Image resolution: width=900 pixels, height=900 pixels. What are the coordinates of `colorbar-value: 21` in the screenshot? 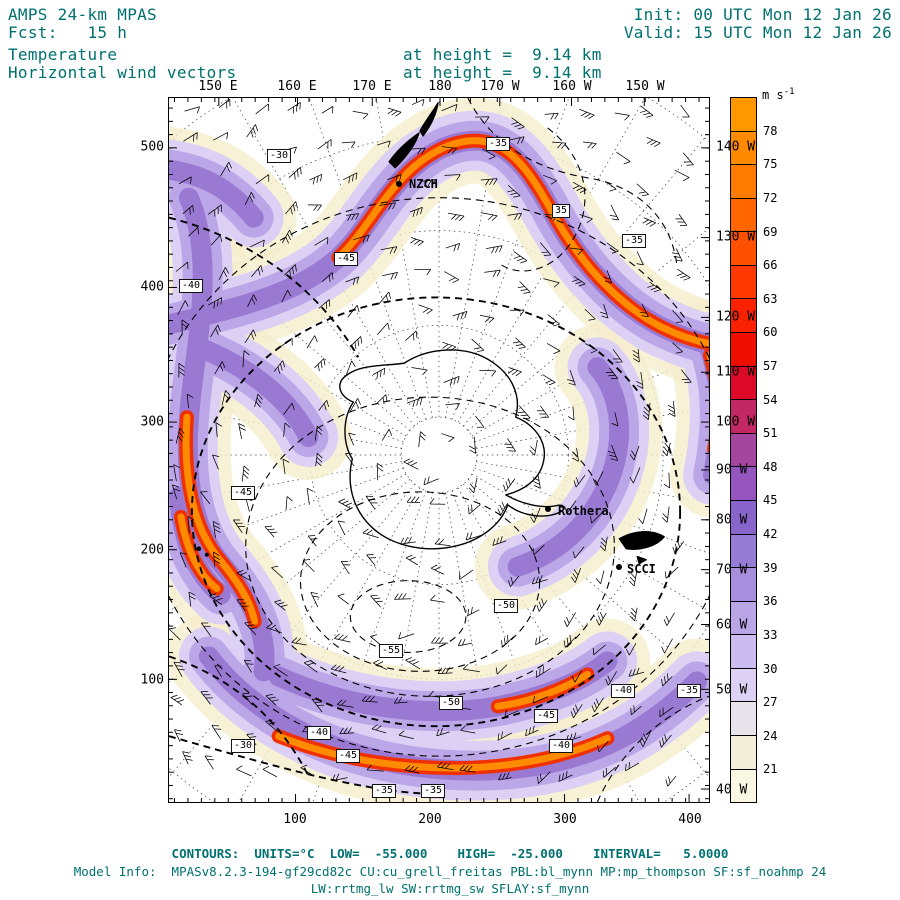 It's located at (770, 769).